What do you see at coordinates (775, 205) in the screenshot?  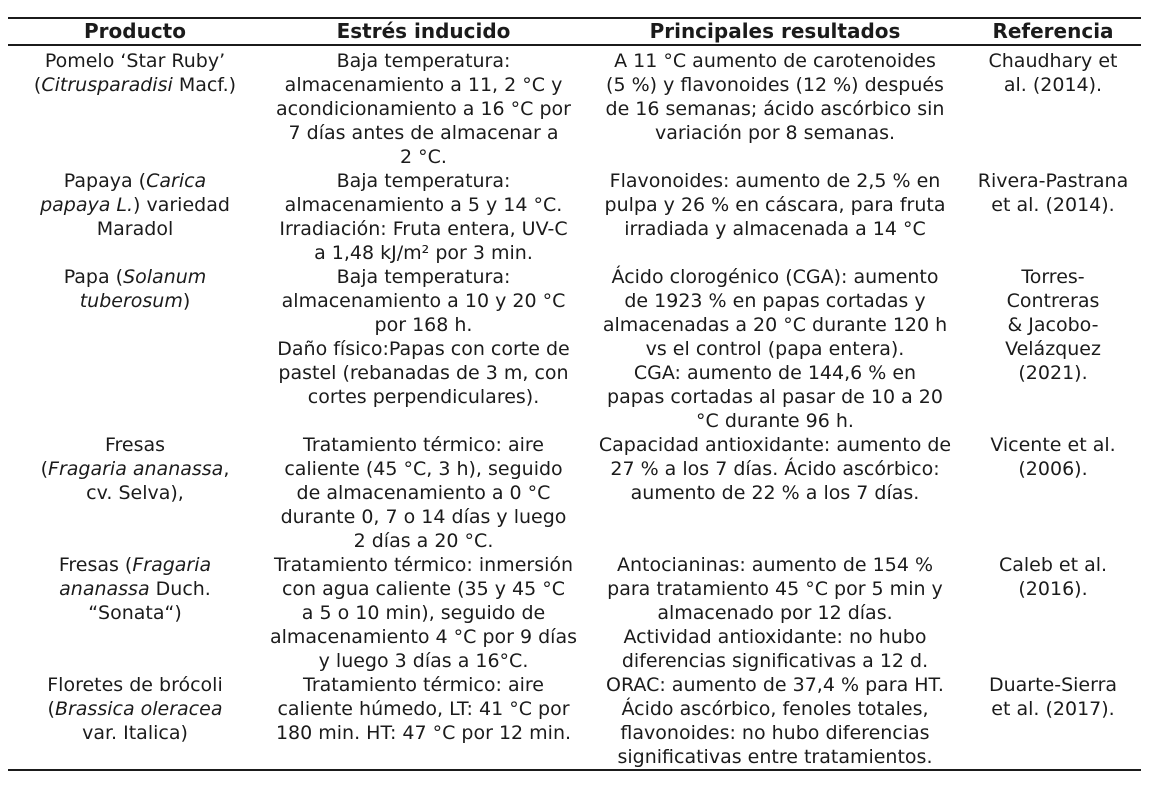 I see `text-line: pulpa y 26 % en cáscara, para fruta` at bounding box center [775, 205].